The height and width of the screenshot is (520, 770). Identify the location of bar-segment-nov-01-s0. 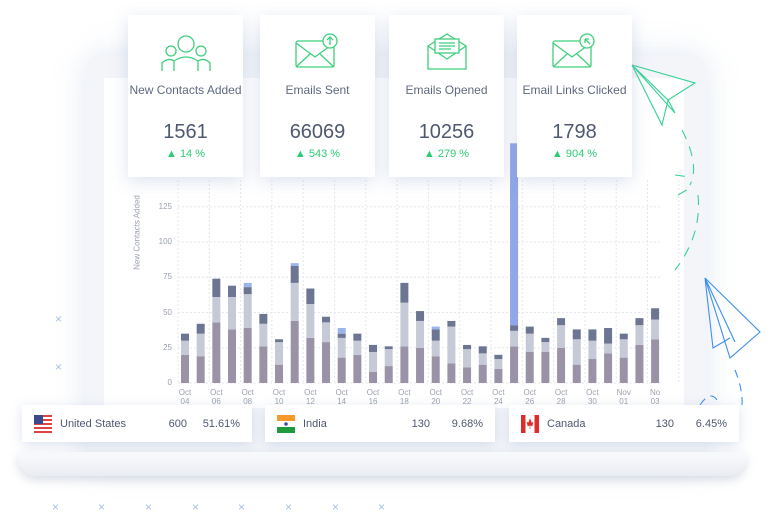
(623, 370).